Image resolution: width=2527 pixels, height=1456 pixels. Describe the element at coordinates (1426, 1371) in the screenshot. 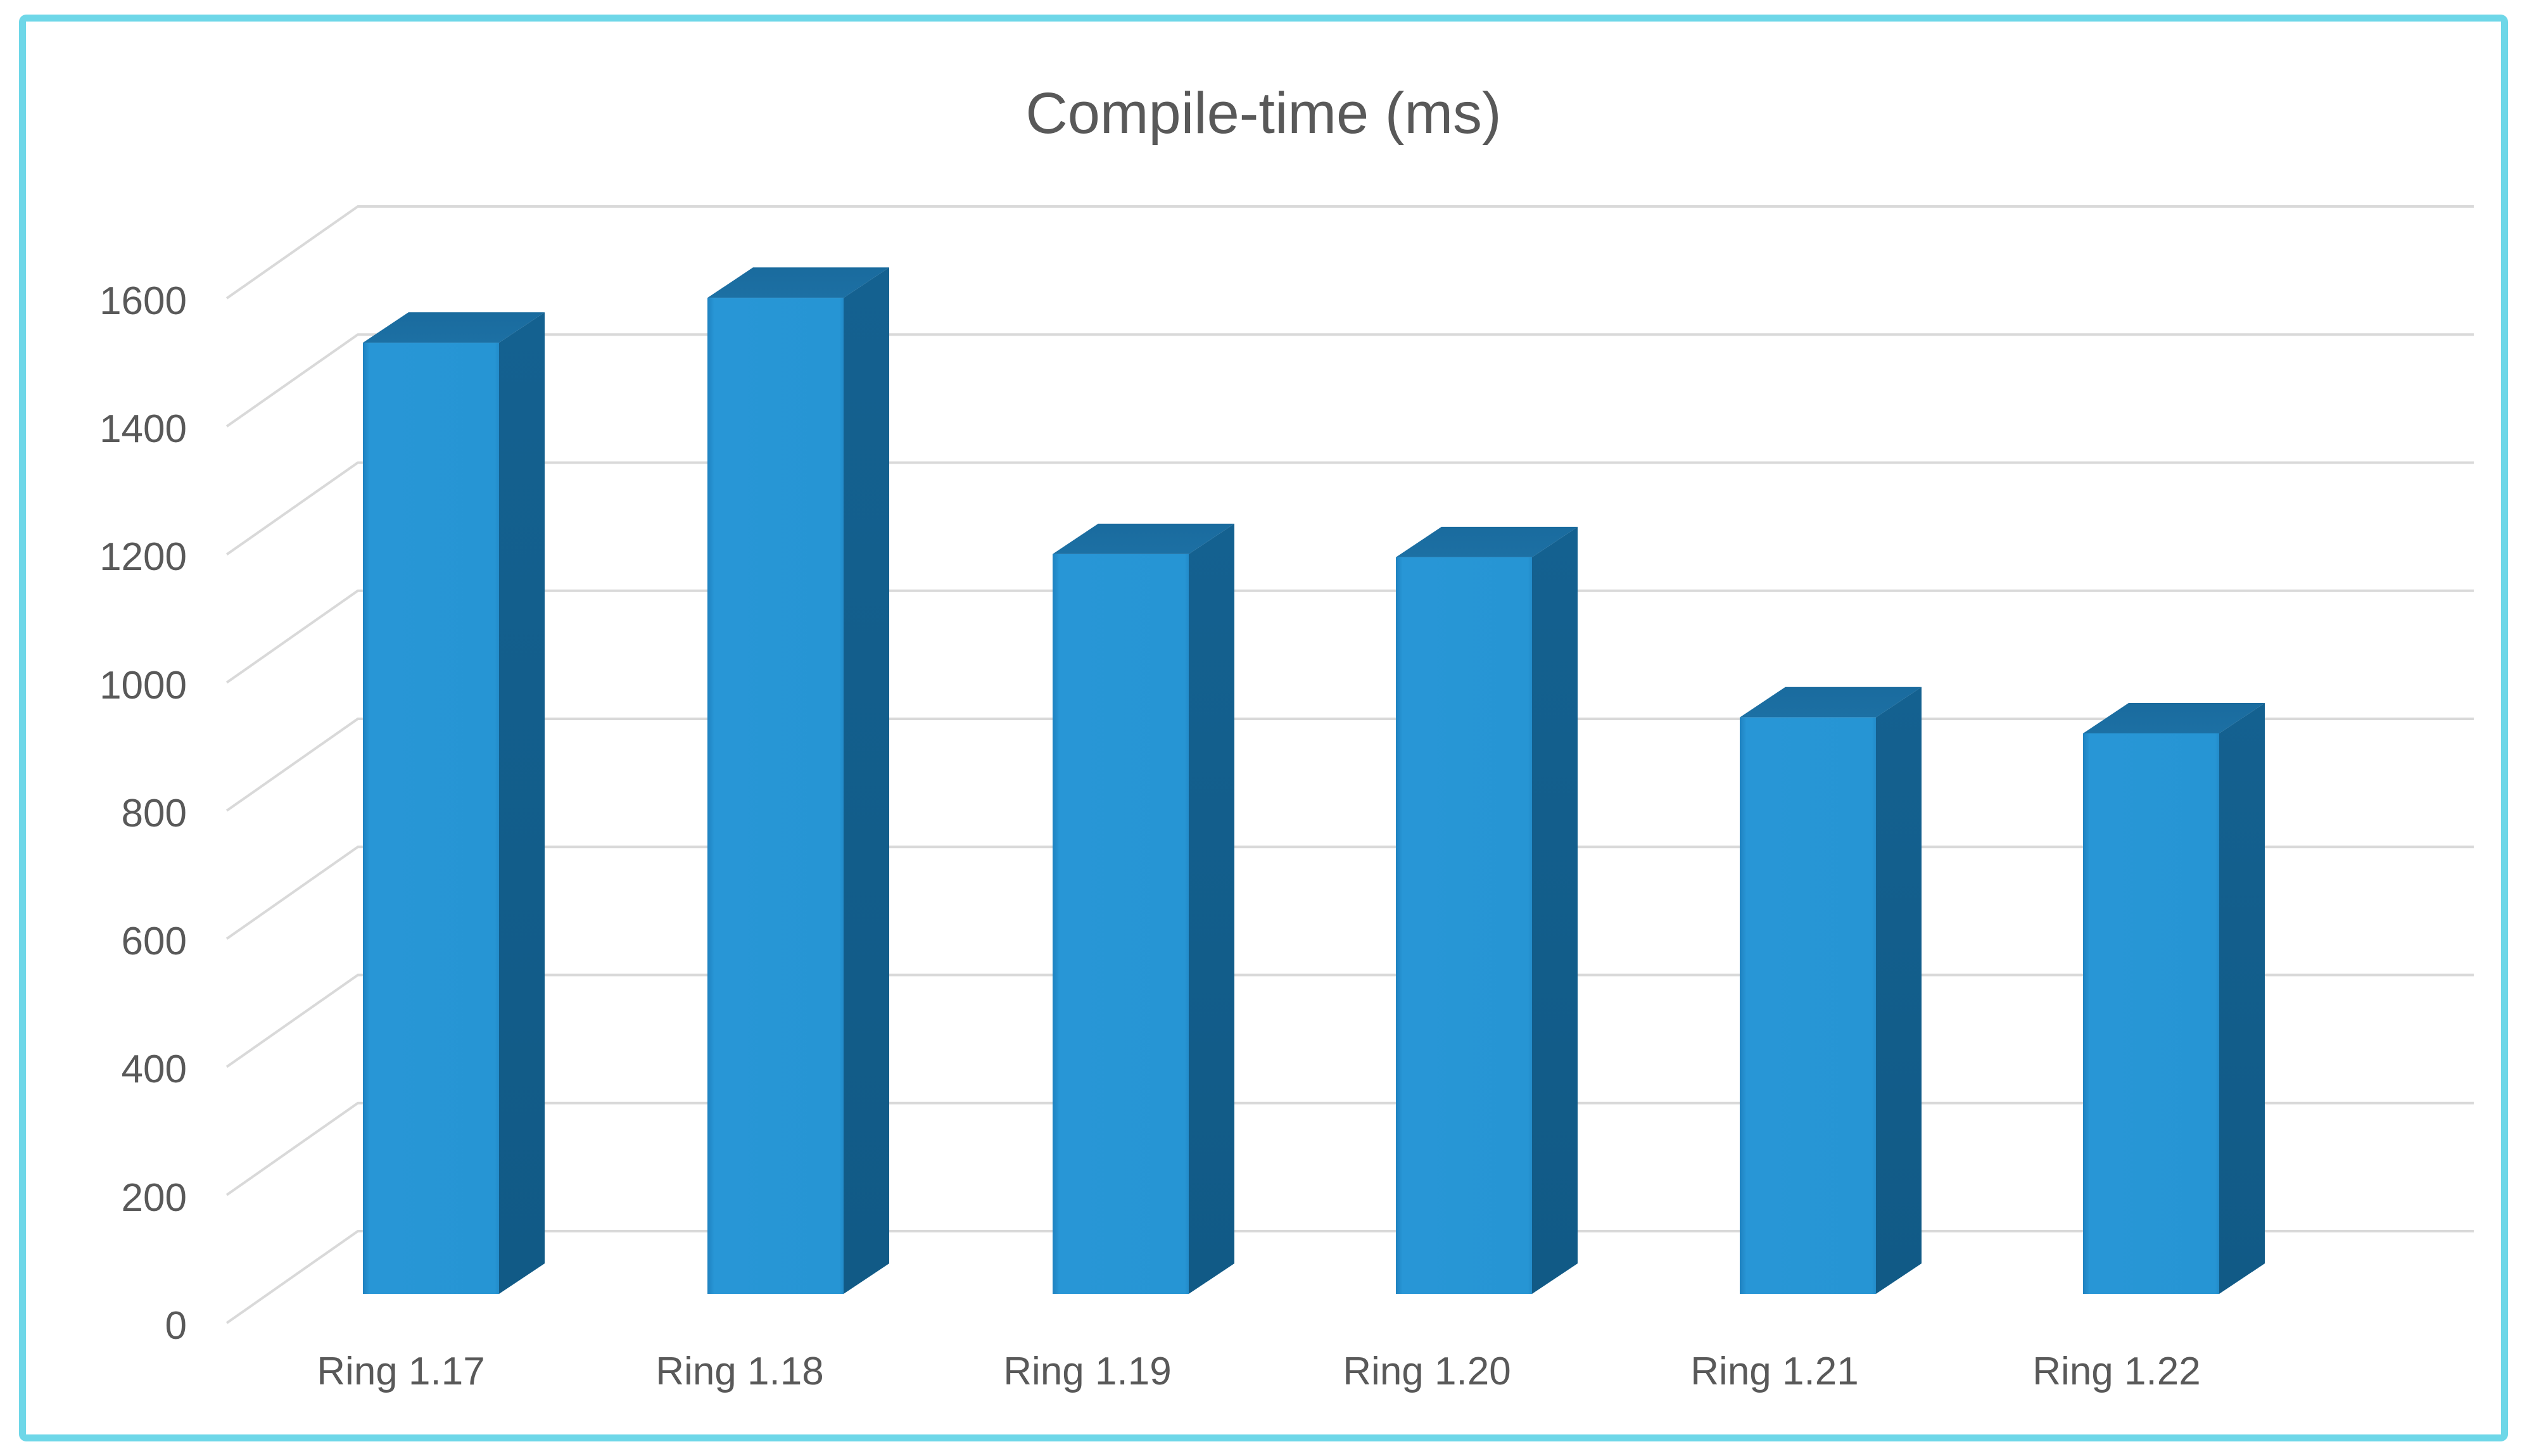

I see `x-category-label: Ring 1.20` at that location.